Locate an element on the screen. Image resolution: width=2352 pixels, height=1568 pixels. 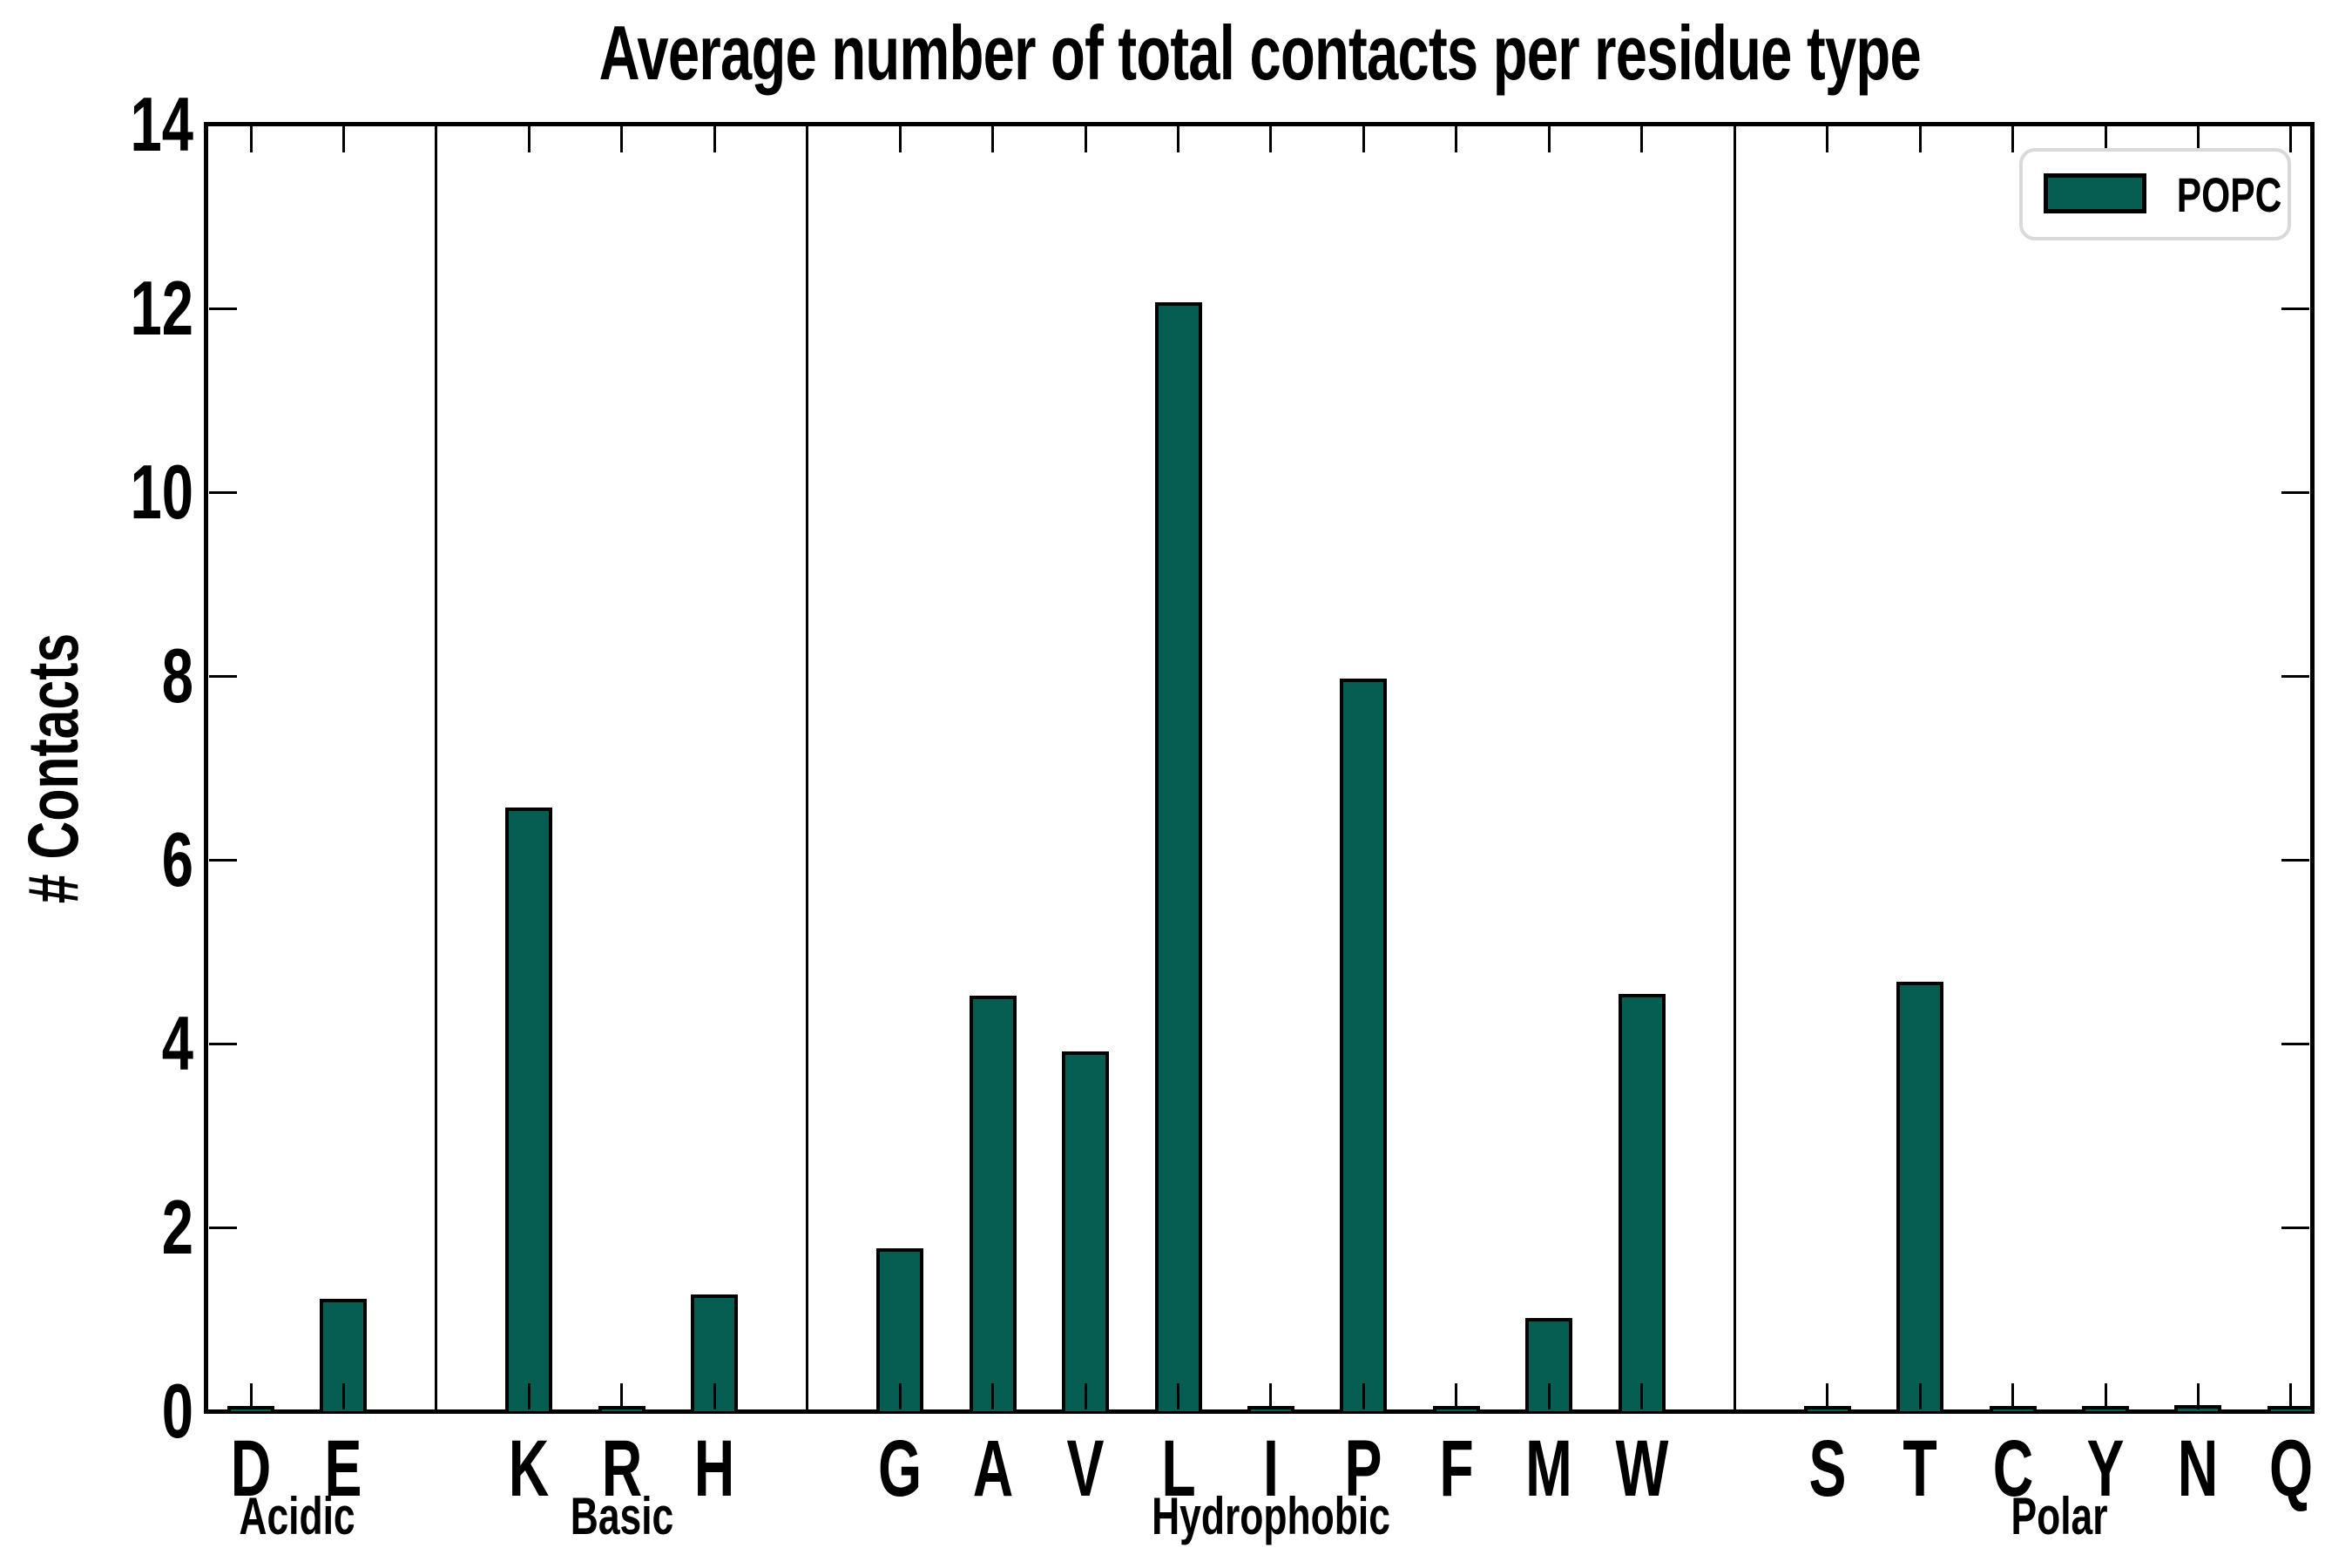
bar-L is located at coordinates (1178, 856).